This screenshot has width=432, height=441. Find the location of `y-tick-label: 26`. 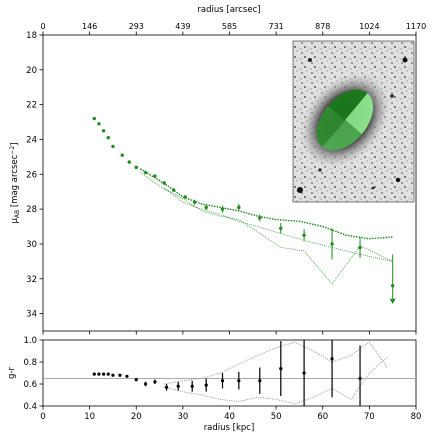

y-tick-label: 26 is located at coordinates (31, 175).